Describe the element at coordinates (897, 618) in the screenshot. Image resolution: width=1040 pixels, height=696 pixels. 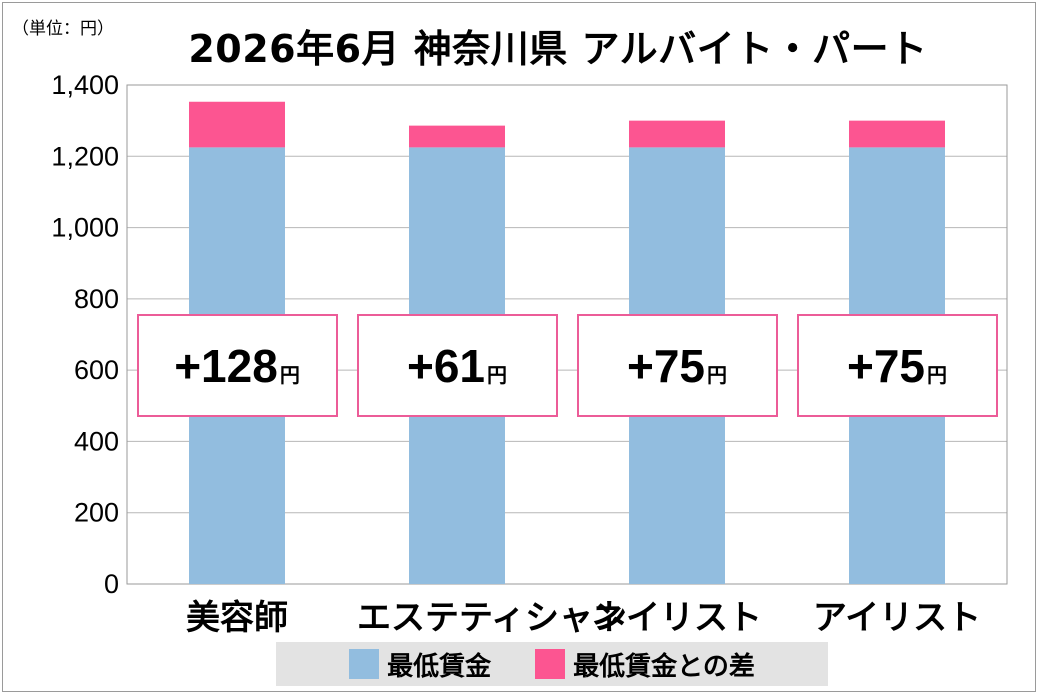
I see `x-tick-label: アイリスト` at that location.